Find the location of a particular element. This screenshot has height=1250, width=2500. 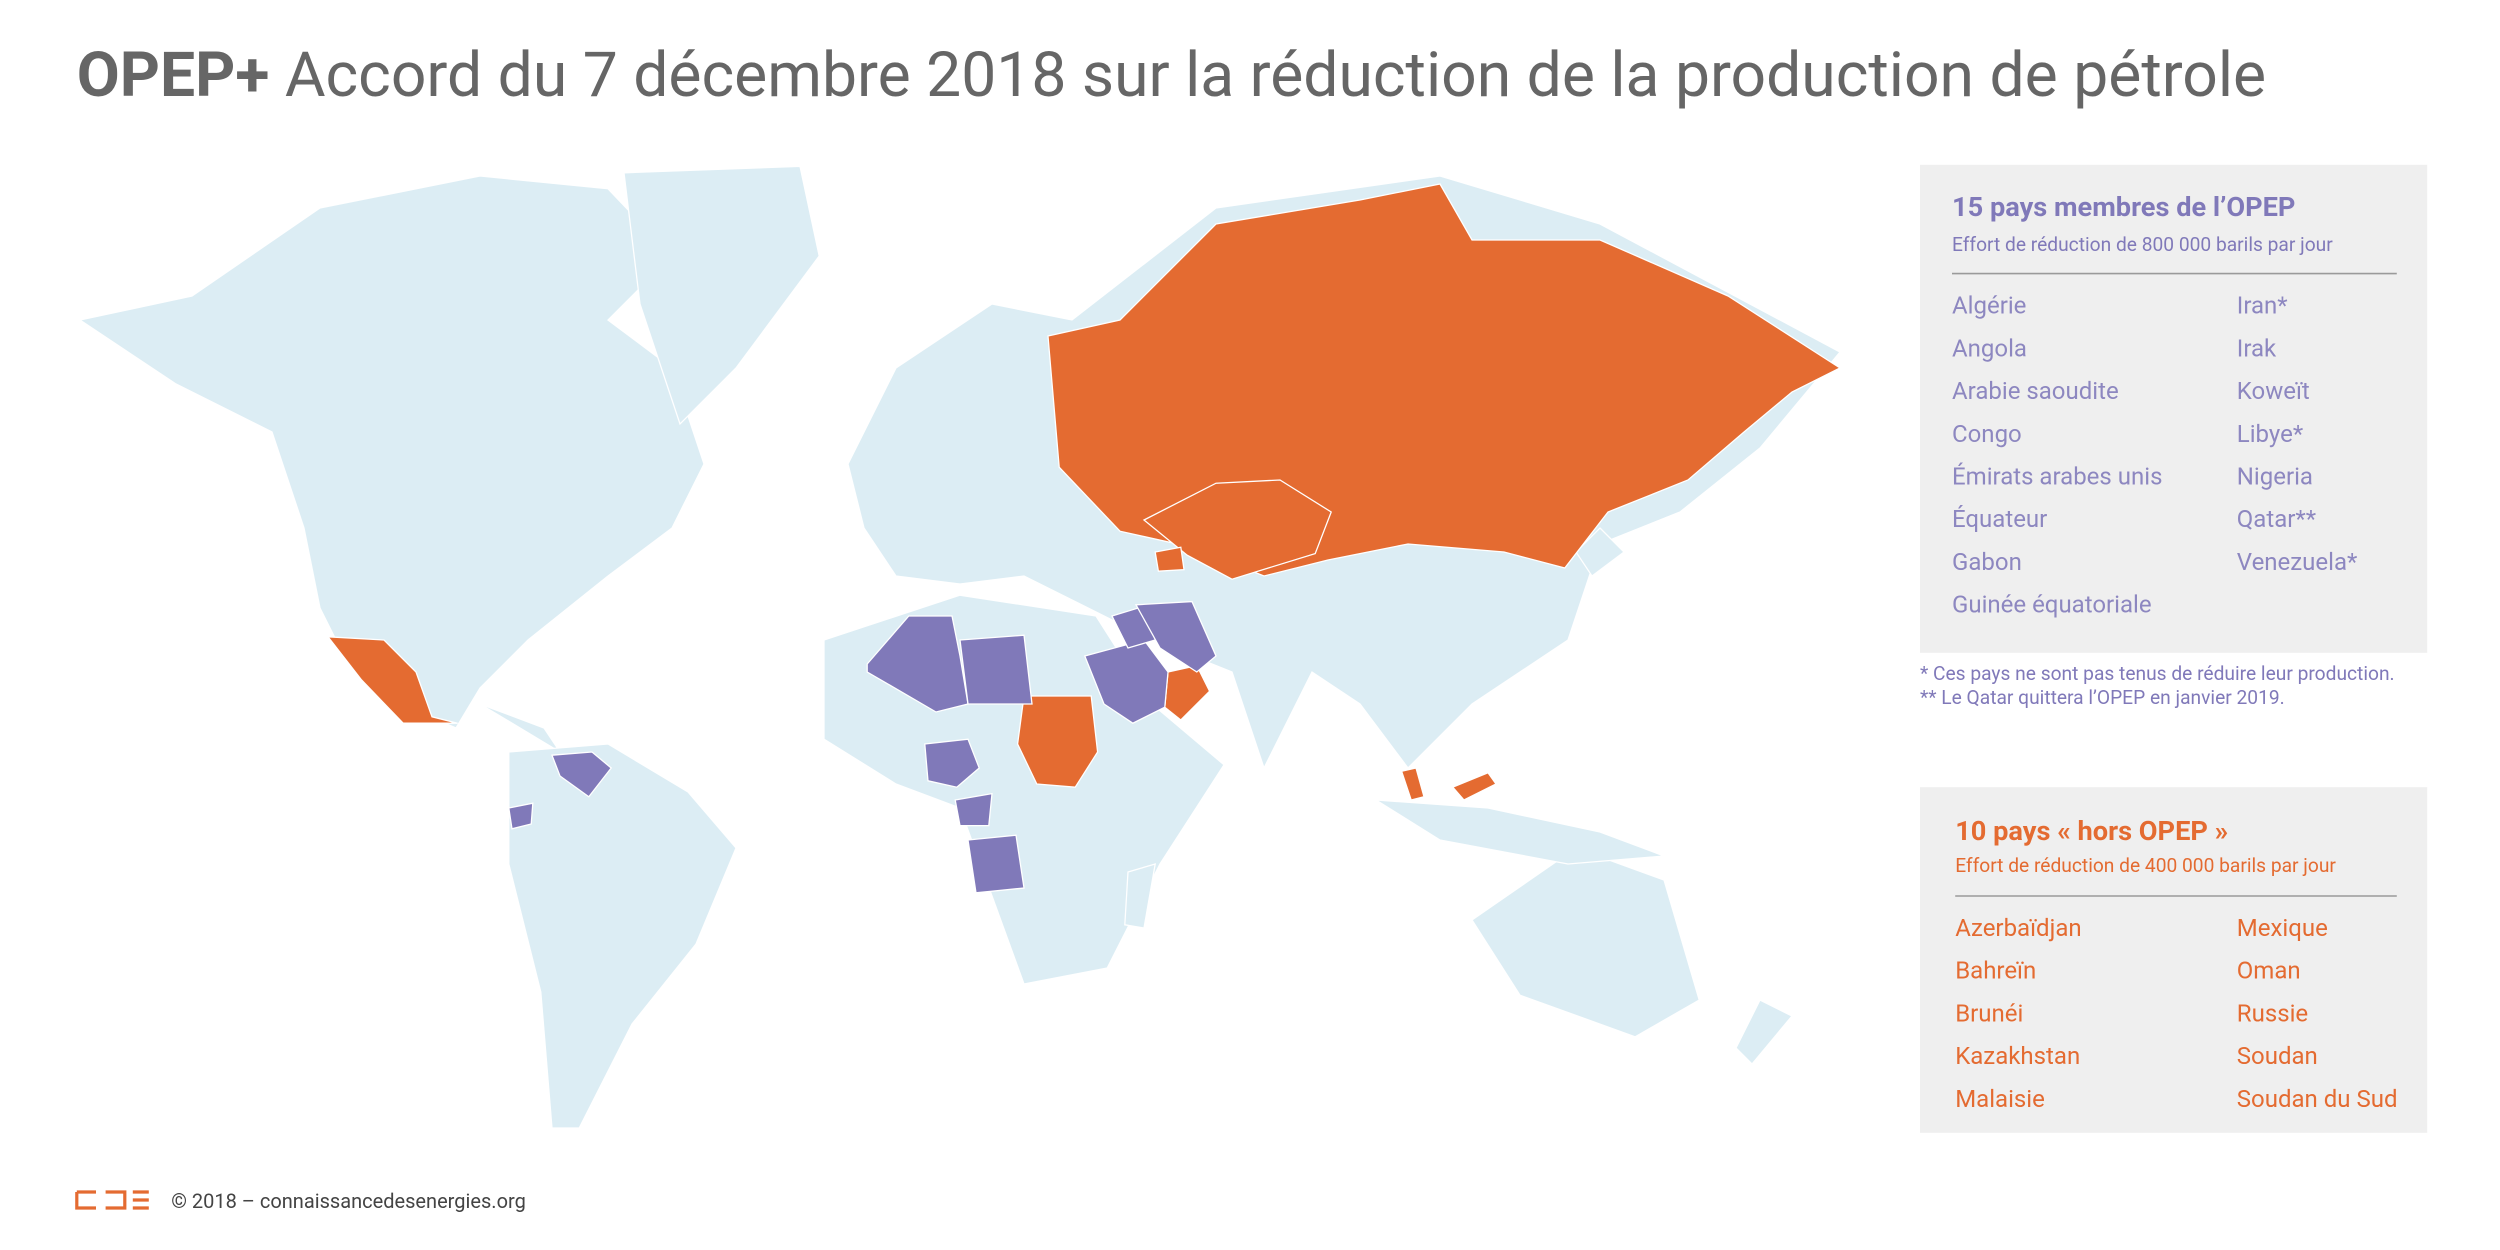

country: Angola is located at coordinates (1989, 348).